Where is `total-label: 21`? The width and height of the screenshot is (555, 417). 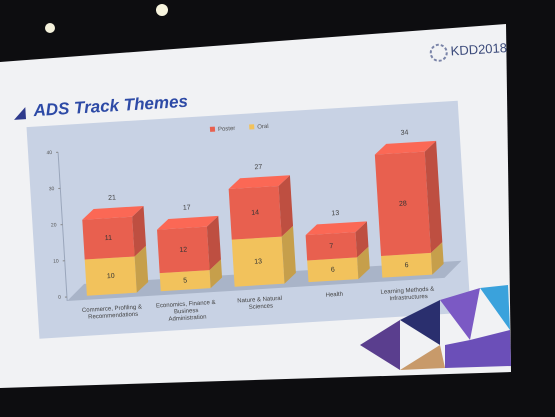
total-label: 21 is located at coordinates (112, 197).